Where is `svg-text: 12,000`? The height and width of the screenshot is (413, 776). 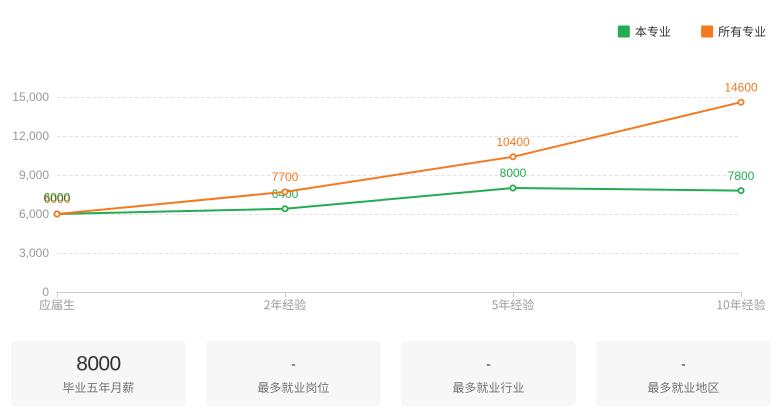 svg-text: 12,000 is located at coordinates (30, 136).